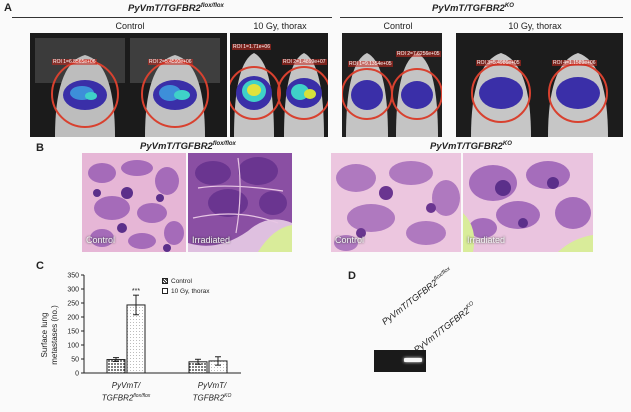 The image size is (631, 412). I want to click on histology-flox-control: Control, so click(134, 202).